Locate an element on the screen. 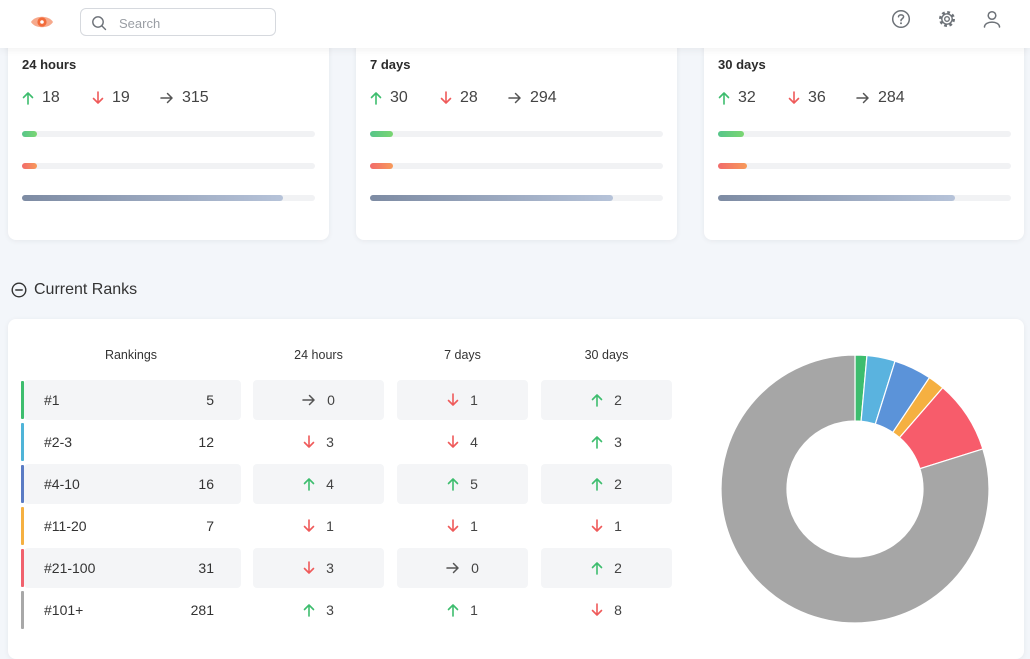 This screenshot has height=659, width=1030. rank-count: 31 is located at coordinates (206, 568).